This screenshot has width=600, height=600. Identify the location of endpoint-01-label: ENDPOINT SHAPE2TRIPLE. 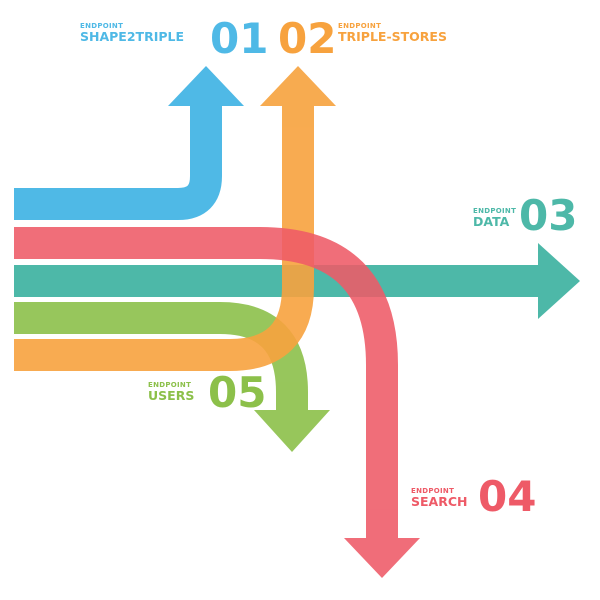
(132, 33).